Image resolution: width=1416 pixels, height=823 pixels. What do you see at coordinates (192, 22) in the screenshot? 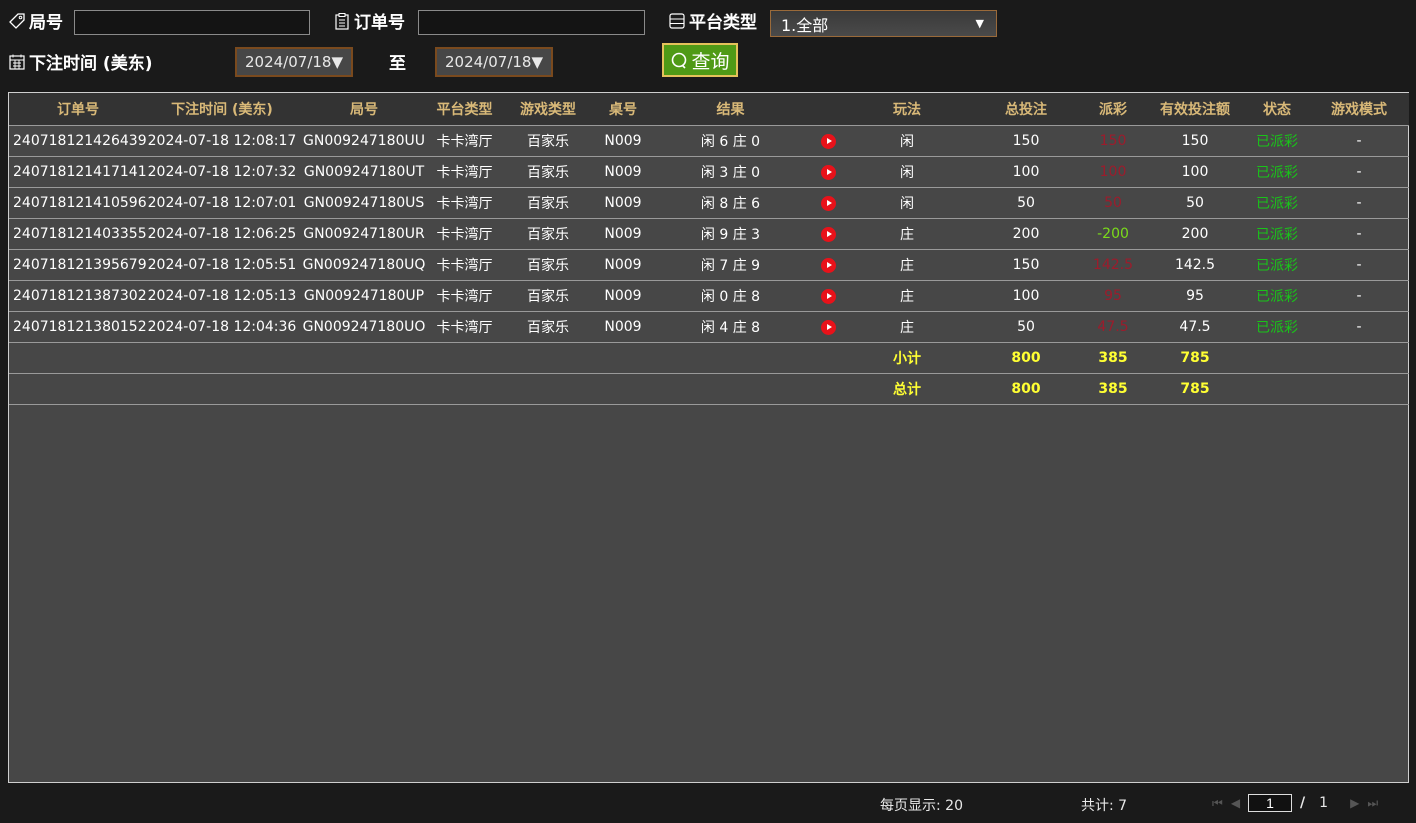
I see `round-input` at bounding box center [192, 22].